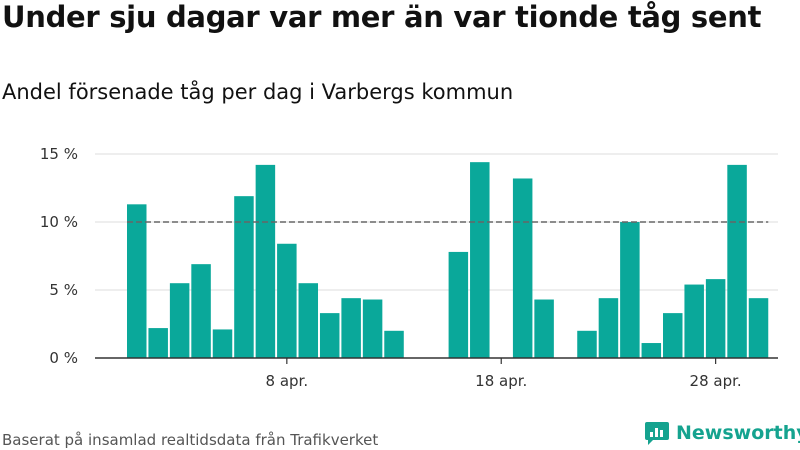  What do you see at coordinates (287, 381) in the screenshot?
I see `x-tick-label: 8 apr.` at bounding box center [287, 381].